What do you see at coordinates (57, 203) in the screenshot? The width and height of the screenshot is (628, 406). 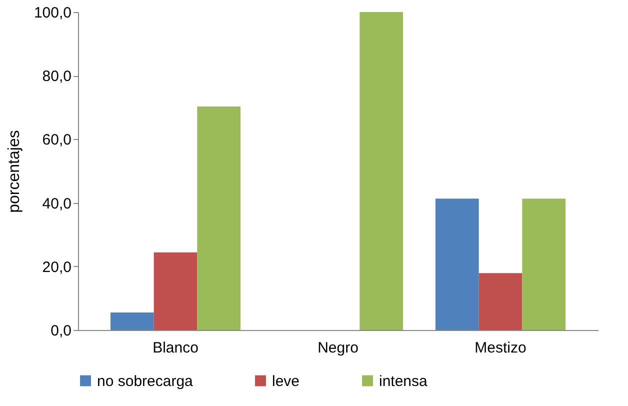 I see `y-tick-label: 40,0` at bounding box center [57, 203].